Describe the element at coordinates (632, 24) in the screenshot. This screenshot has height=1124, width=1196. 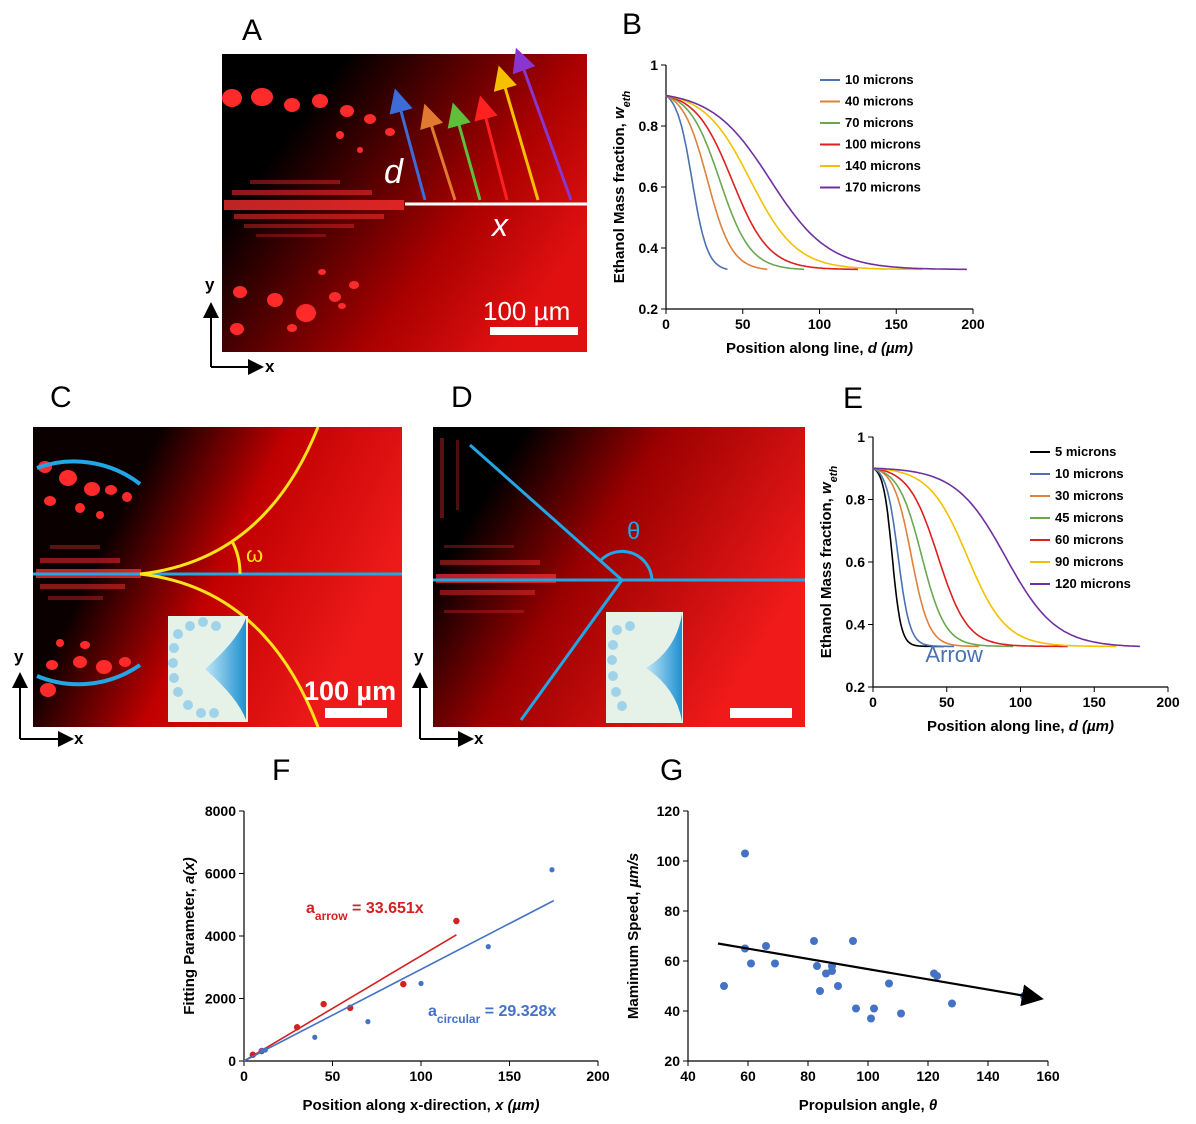
I see `panel-letter-b: B` at that location.